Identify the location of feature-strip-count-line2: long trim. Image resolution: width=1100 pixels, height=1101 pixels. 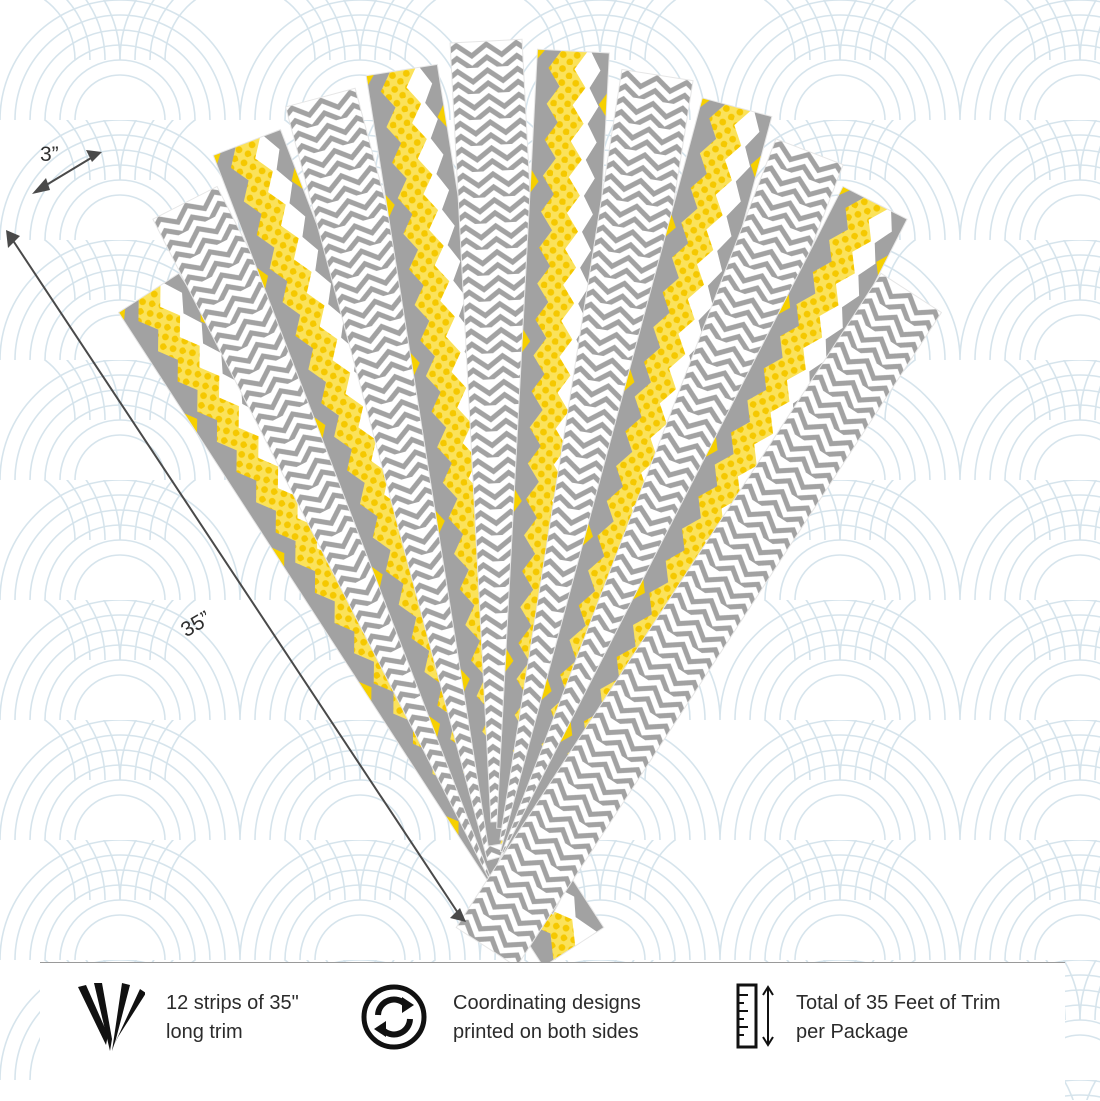
(204, 1032).